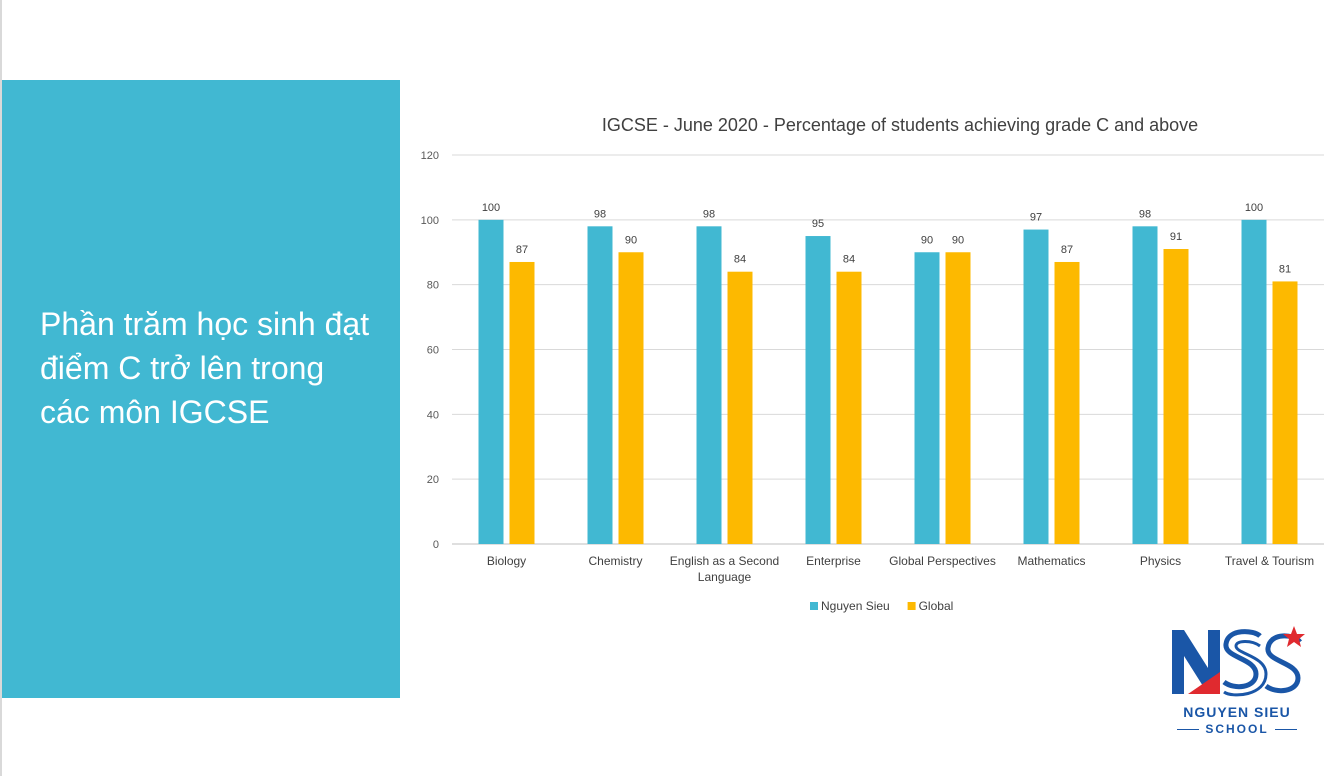 This screenshot has height=776, width=1338. What do you see at coordinates (1237, 712) in the screenshot?
I see `logo-name: NGUYEN SIEU` at bounding box center [1237, 712].